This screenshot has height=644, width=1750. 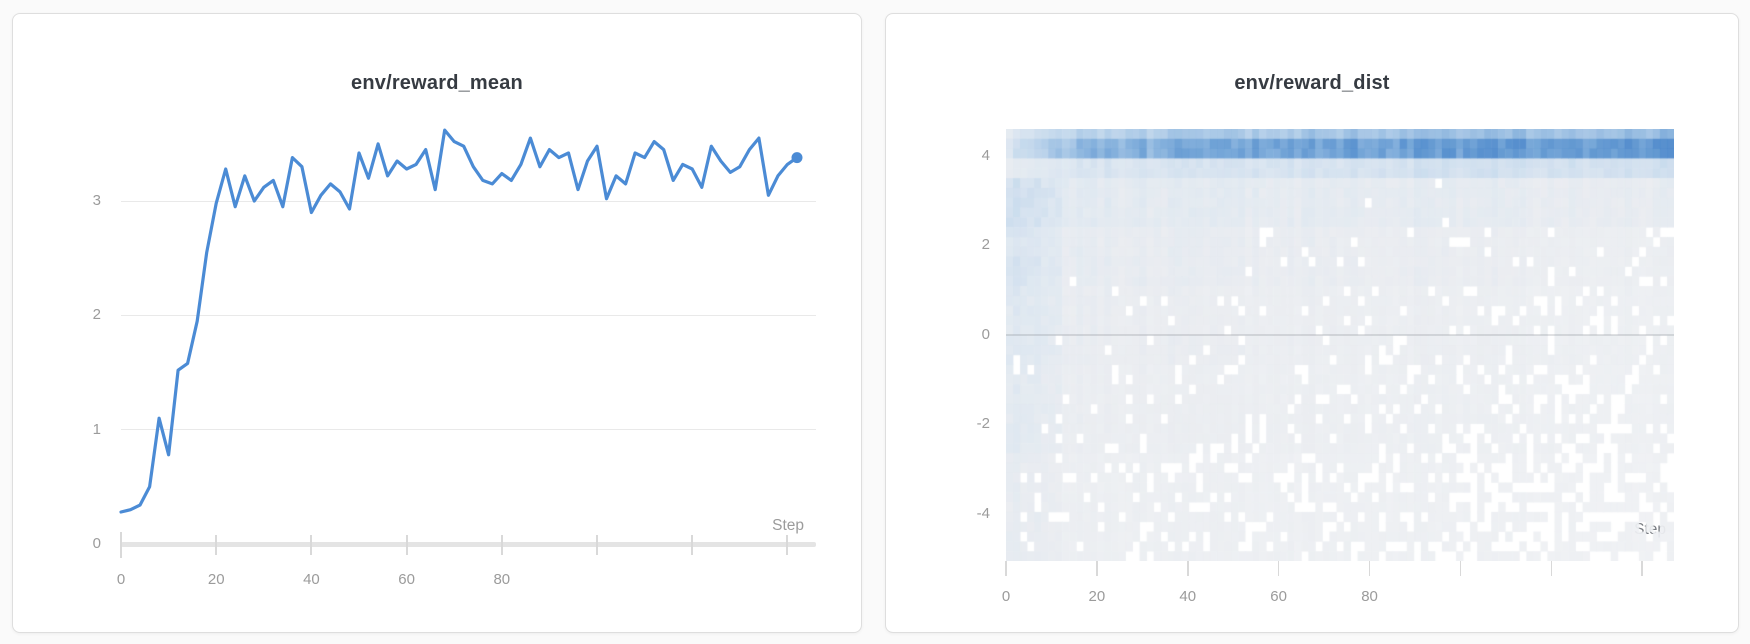 I want to click on y-tick-label-1: 1, so click(x=96, y=429).